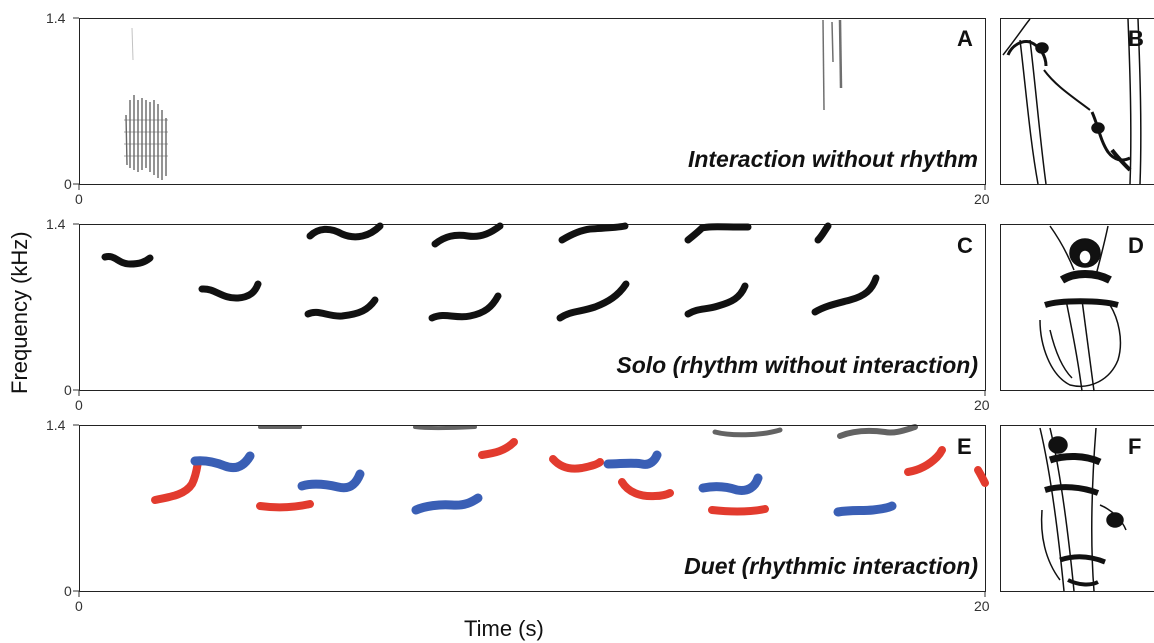  Describe the element at coordinates (504, 628) in the screenshot. I see `x-axis-title: Time (s)` at that location.